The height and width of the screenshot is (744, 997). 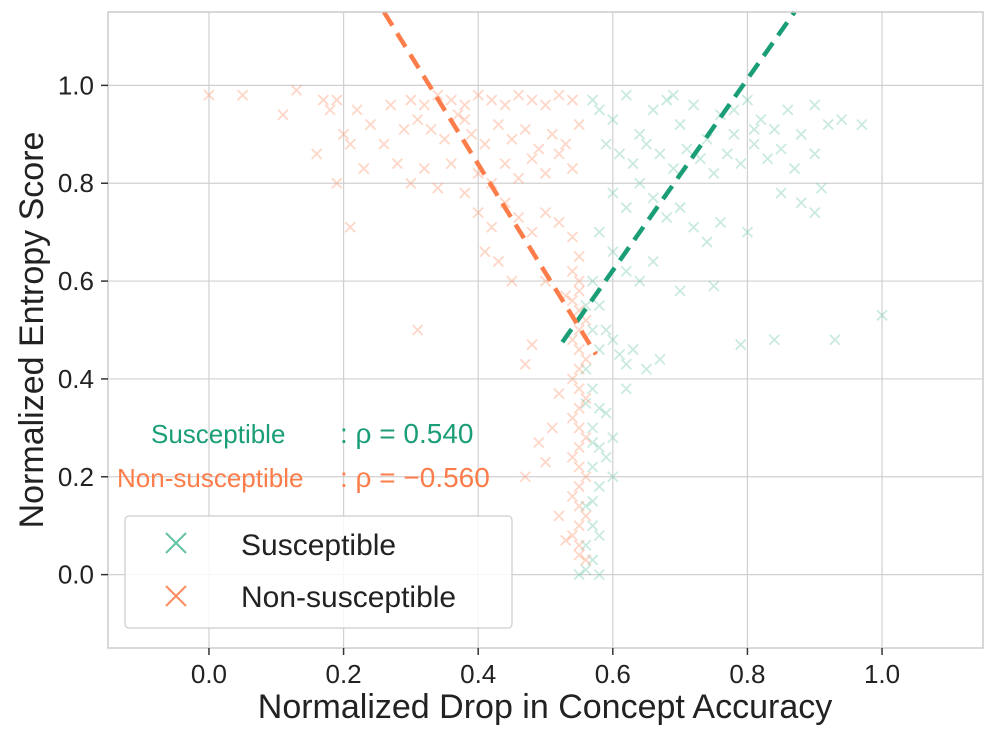 I want to click on legend-box, so click(x=318, y=572).